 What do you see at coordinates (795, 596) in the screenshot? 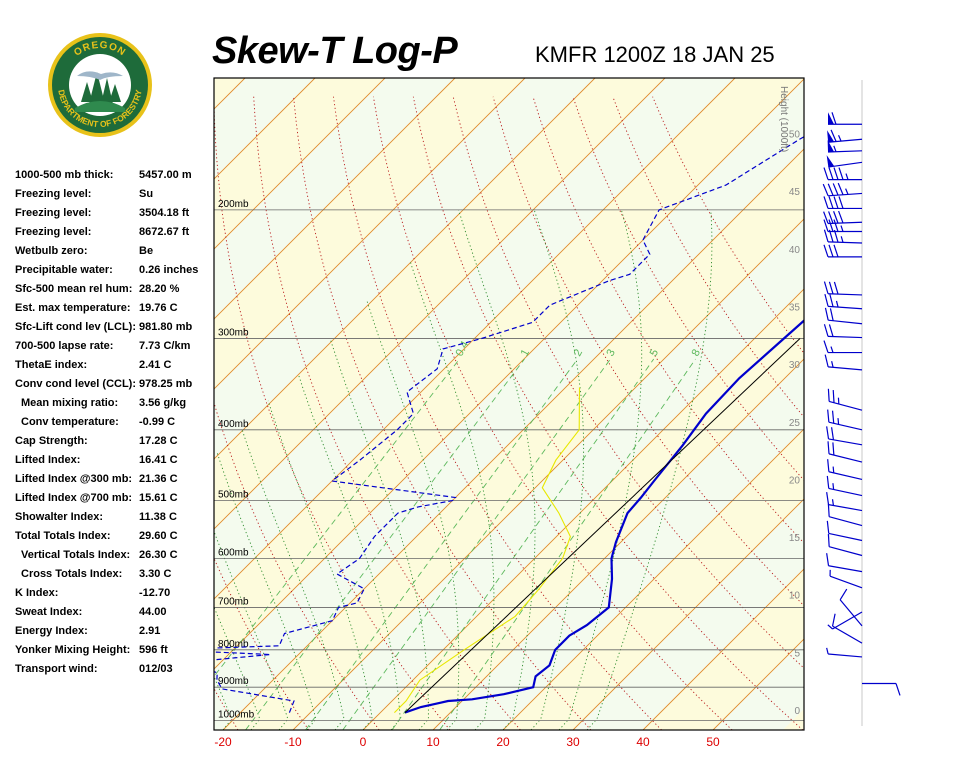
I see `height-tick-label: 10` at bounding box center [795, 596].